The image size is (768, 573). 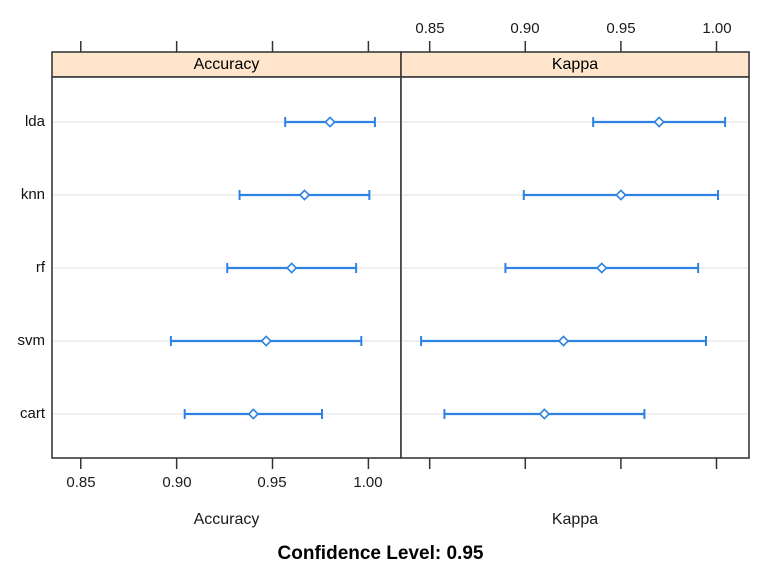 What do you see at coordinates (304, 195) in the screenshot?
I see `mean-diamond-marker-accuracy-knn` at bounding box center [304, 195].